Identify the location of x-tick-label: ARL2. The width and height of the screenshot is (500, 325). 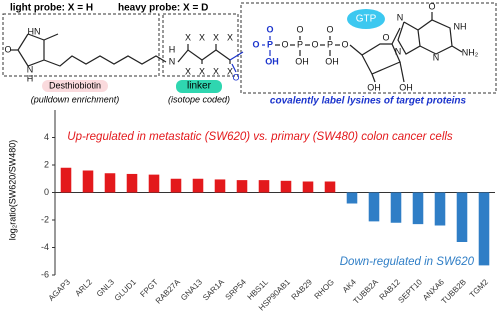
(83, 287).